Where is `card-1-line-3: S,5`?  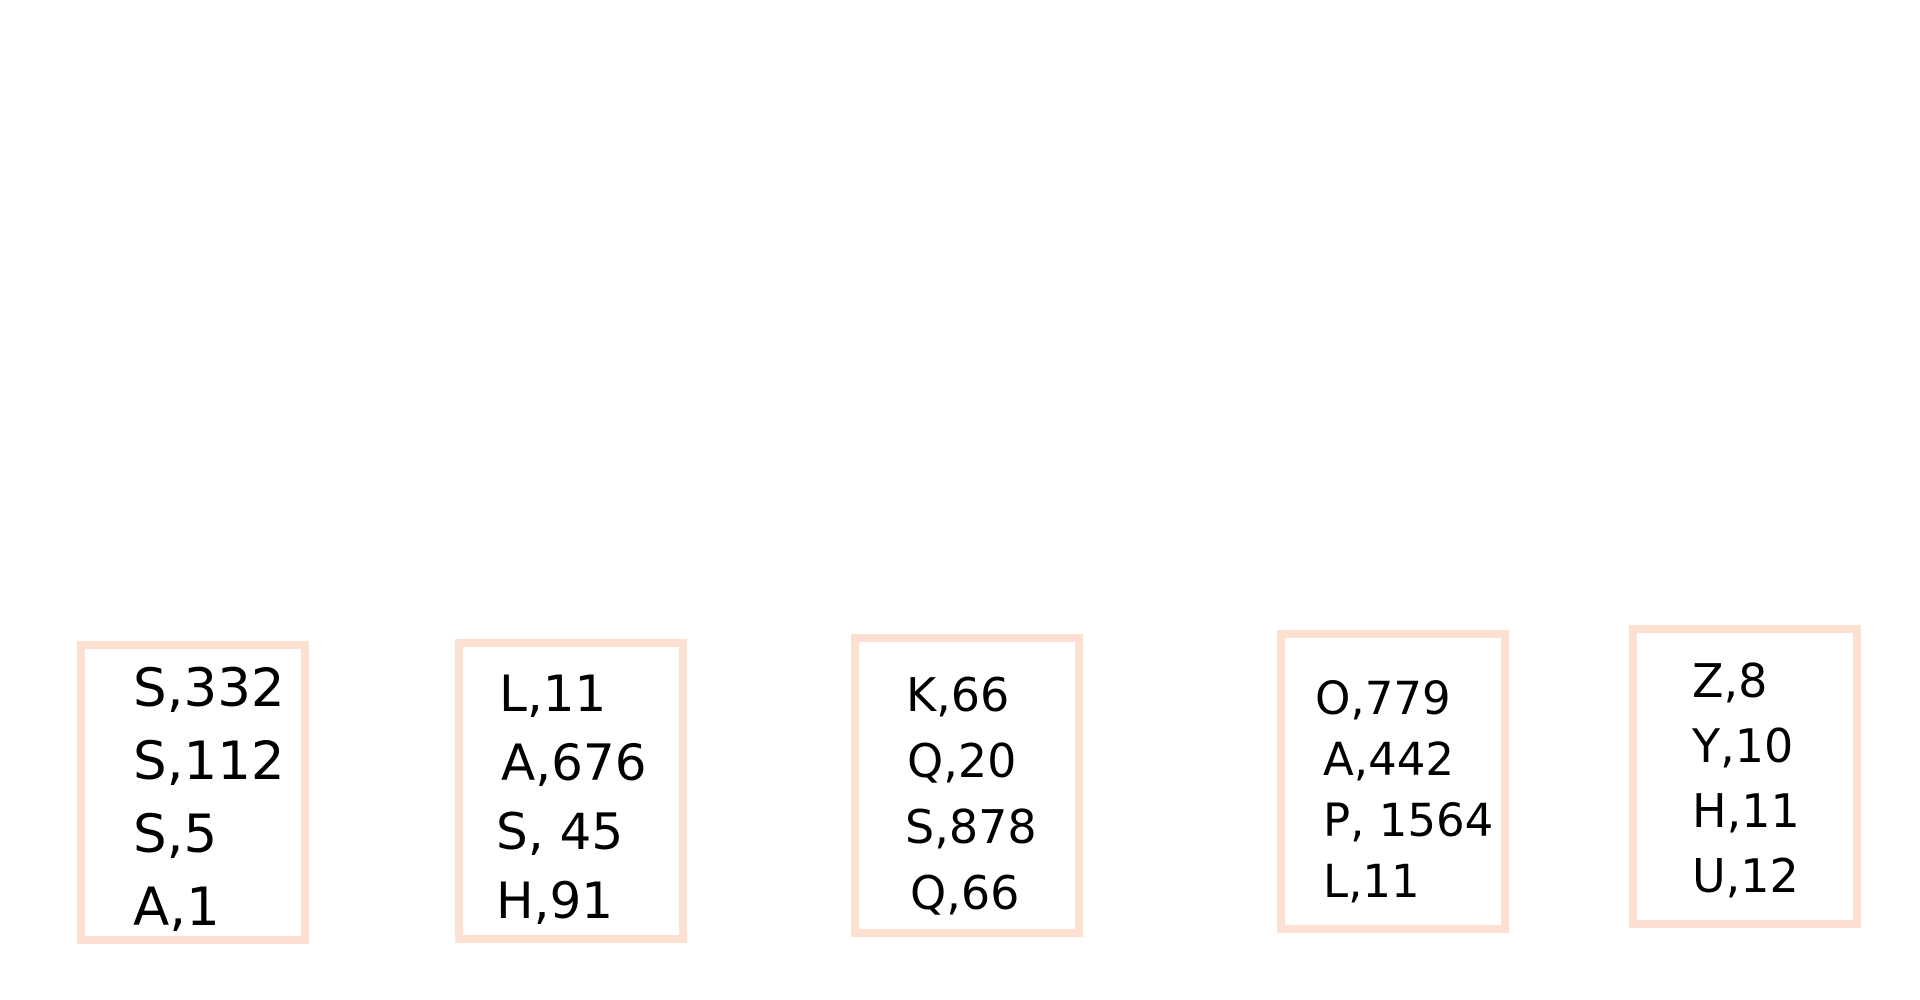 card-1-line-3: S,5 is located at coordinates (175, 834).